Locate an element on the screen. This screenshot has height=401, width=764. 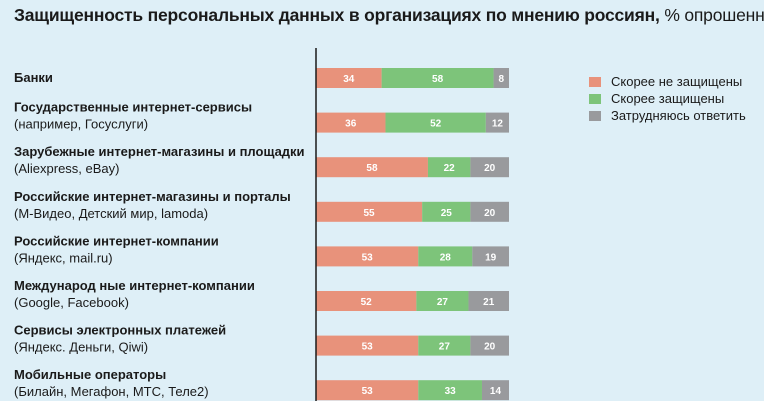
bar-value-label: 28 is located at coordinates (446, 257).